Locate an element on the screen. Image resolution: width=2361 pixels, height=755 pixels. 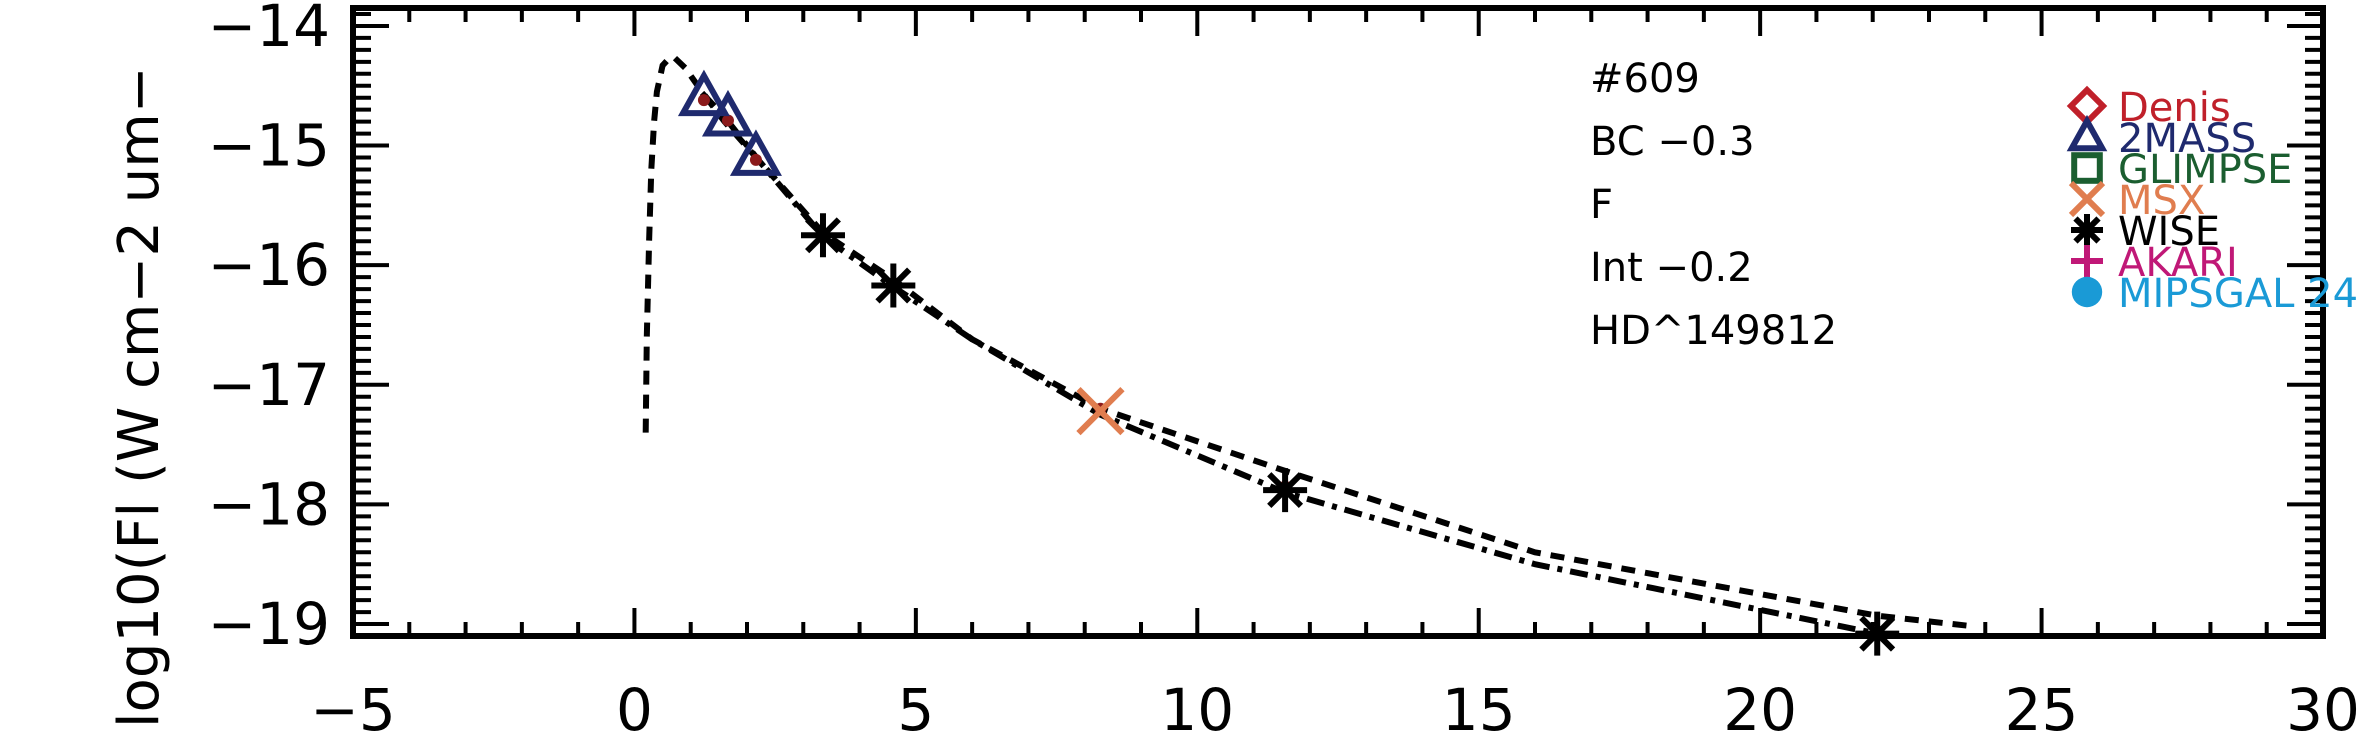
y-tick-label: −16 is located at coordinates (269, 265).